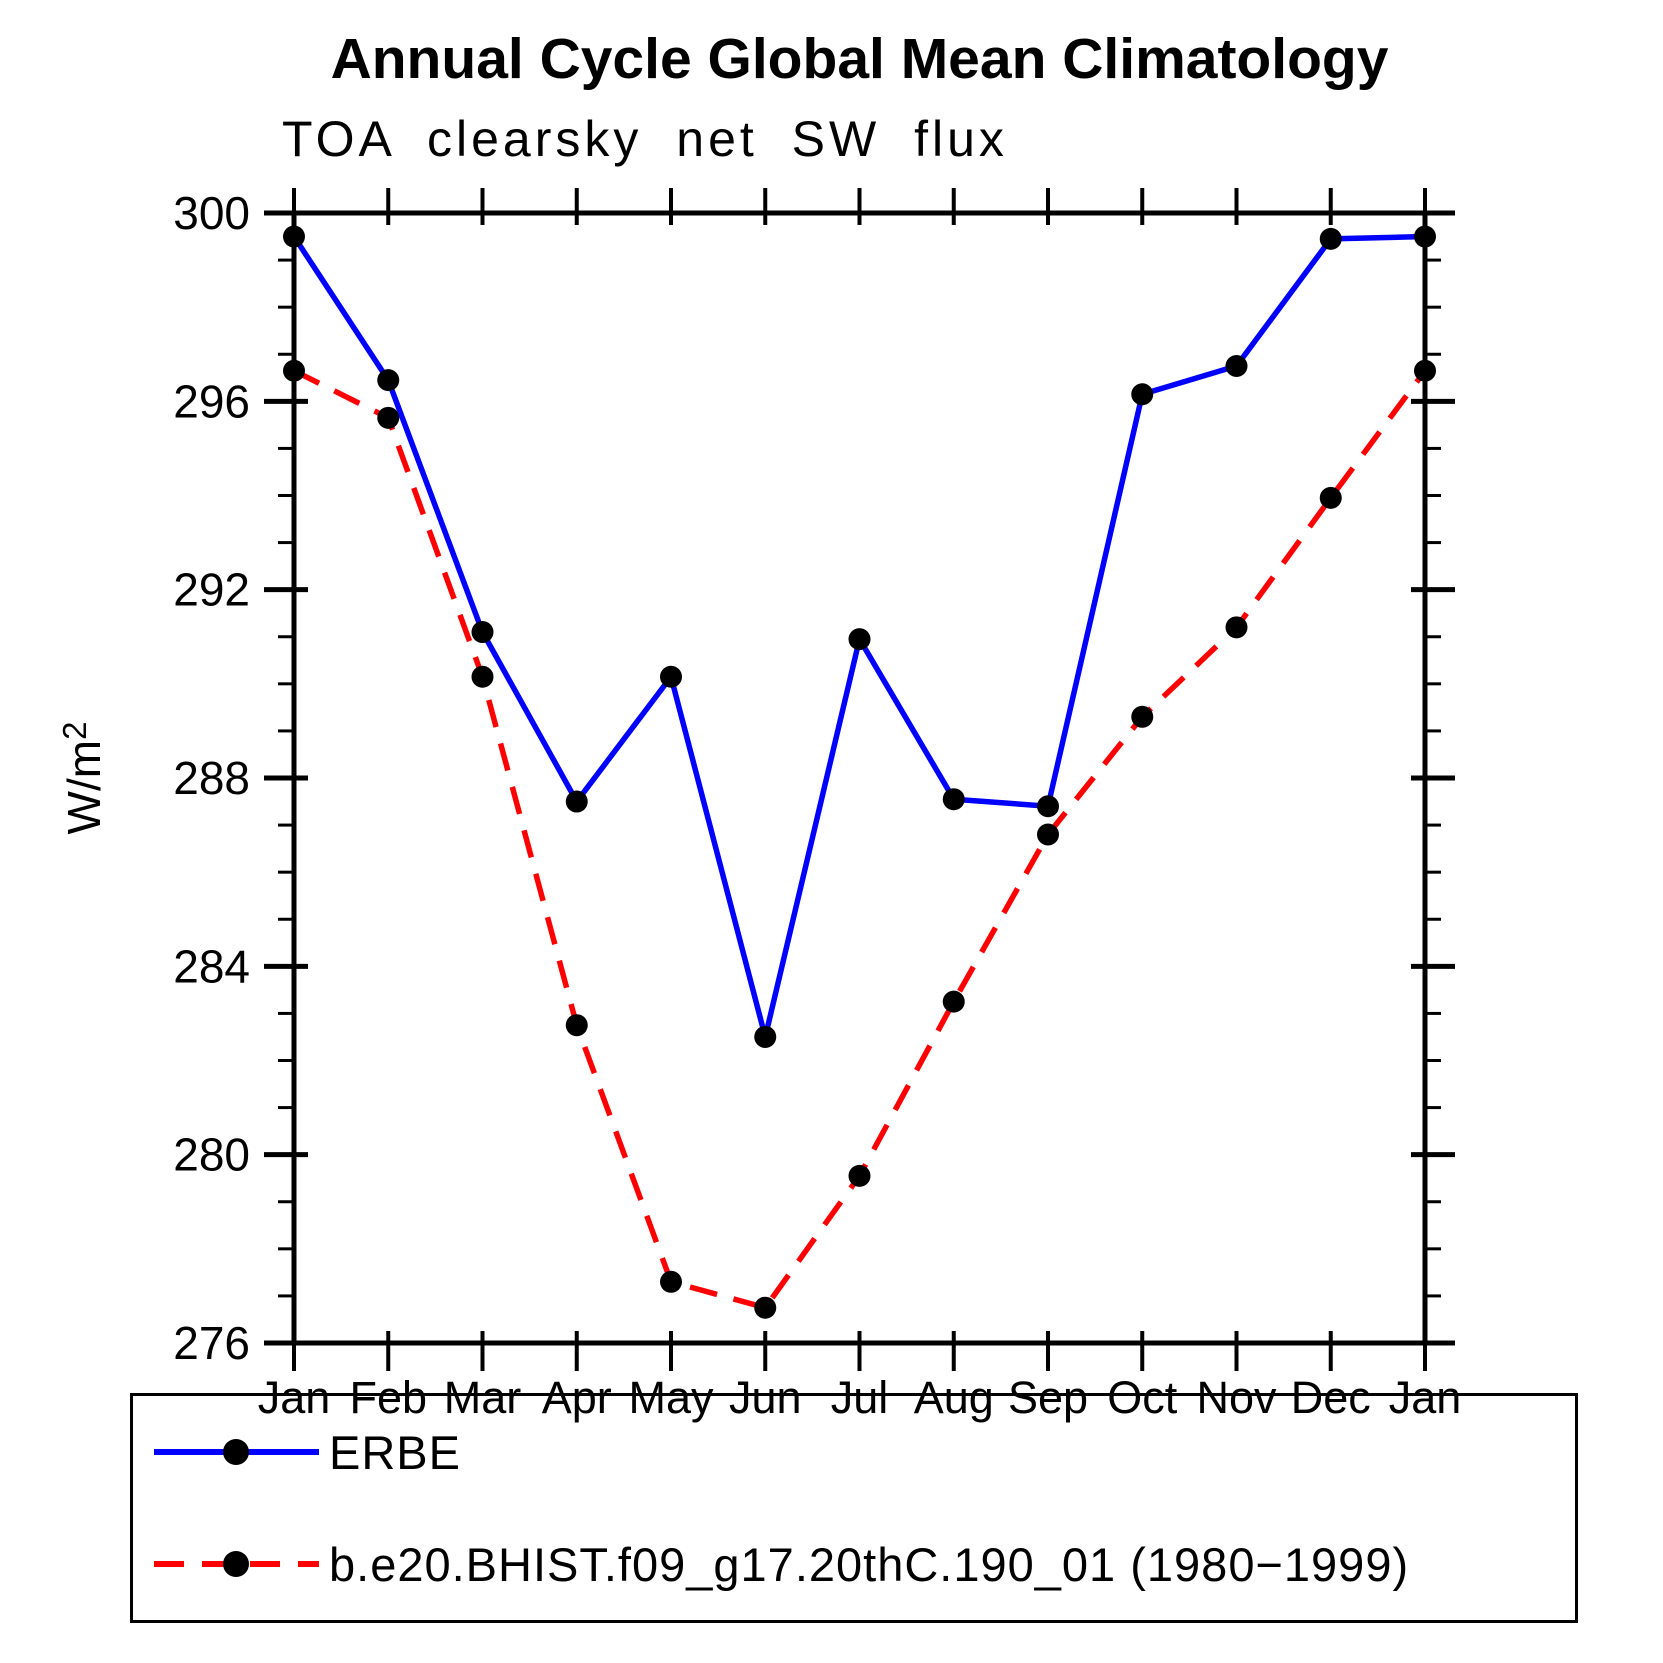 The width and height of the screenshot is (1663, 1663). Describe the element at coordinates (1236, 1397) in the screenshot. I see `x-tick-label: Nov` at that location.